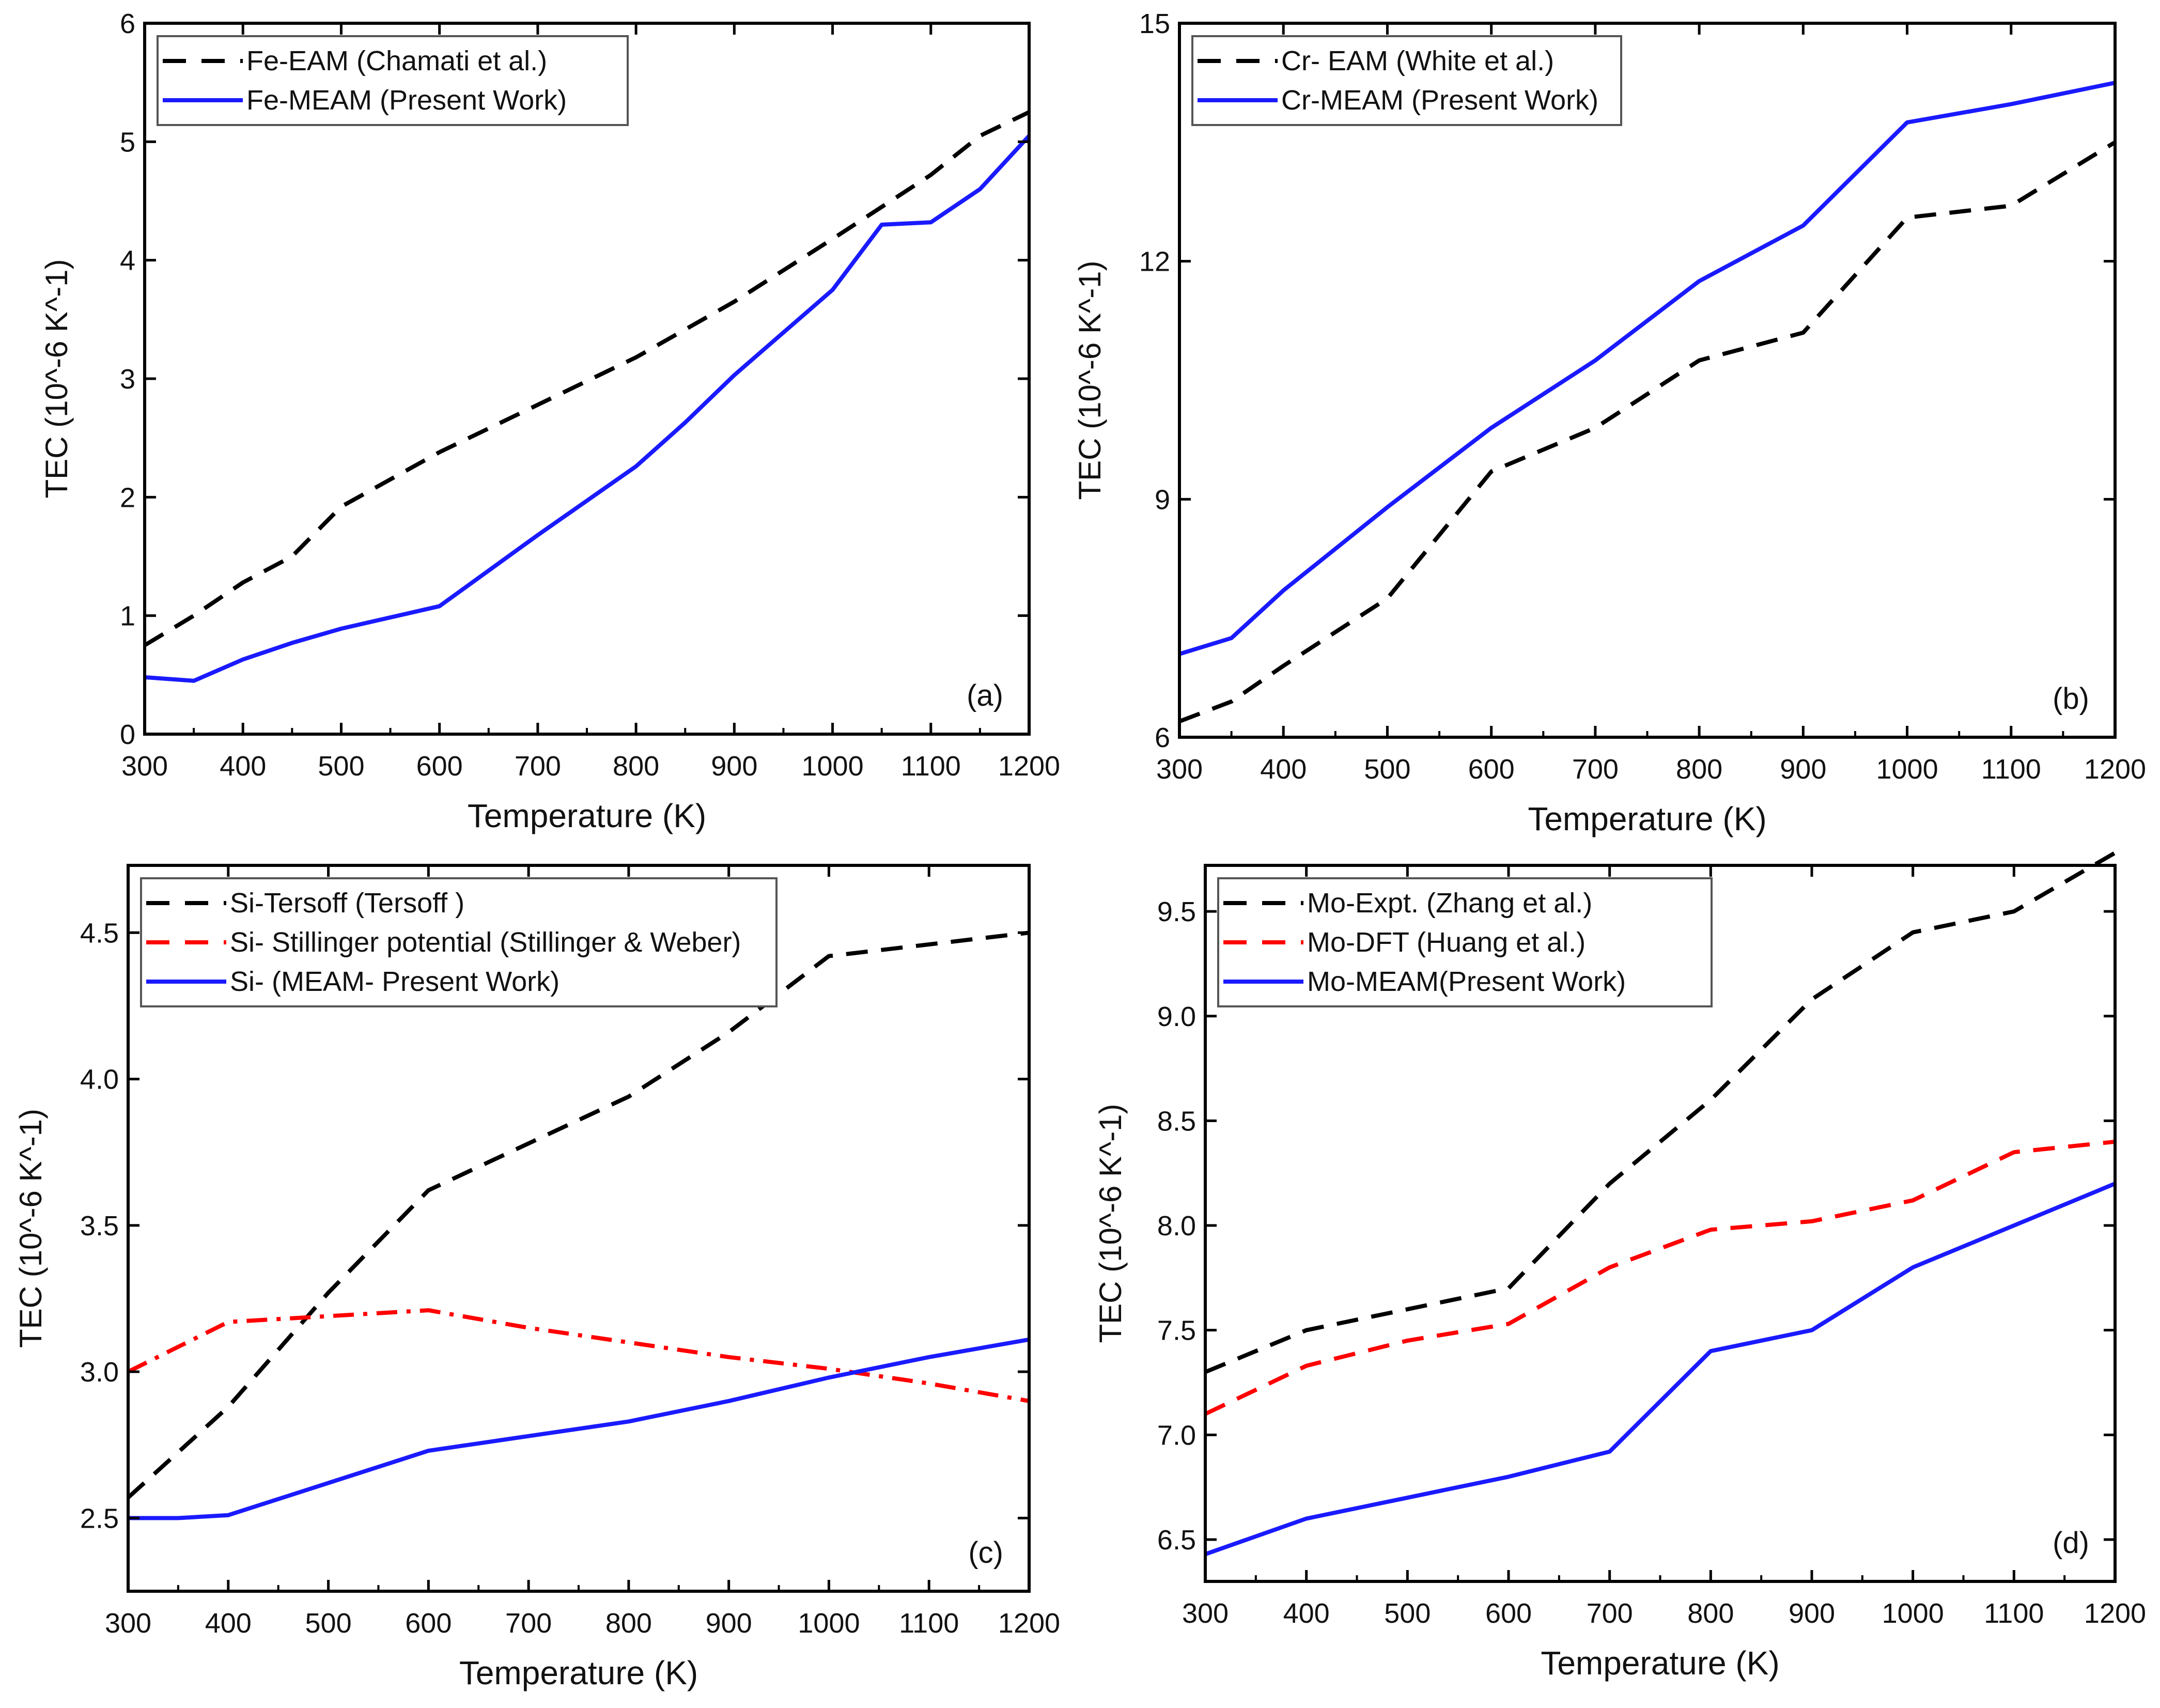 This screenshot has height=1708, width=2160. Describe the element at coordinates (1449, 903) in the screenshot. I see `legend-entry: Mo-Expt. (Zhang et al.)` at that location.